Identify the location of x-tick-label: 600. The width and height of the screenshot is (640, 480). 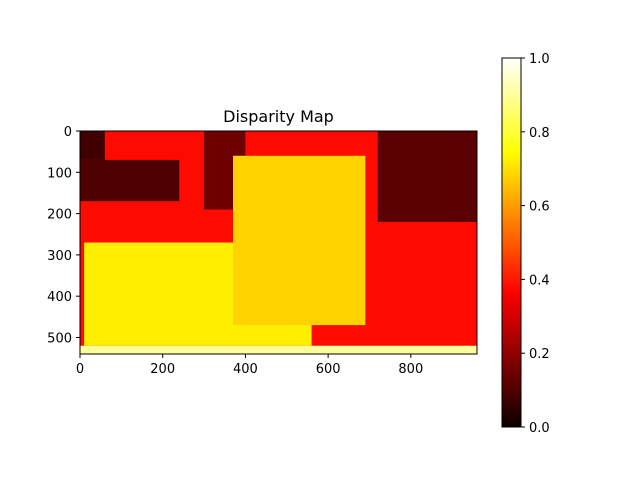
(328, 369).